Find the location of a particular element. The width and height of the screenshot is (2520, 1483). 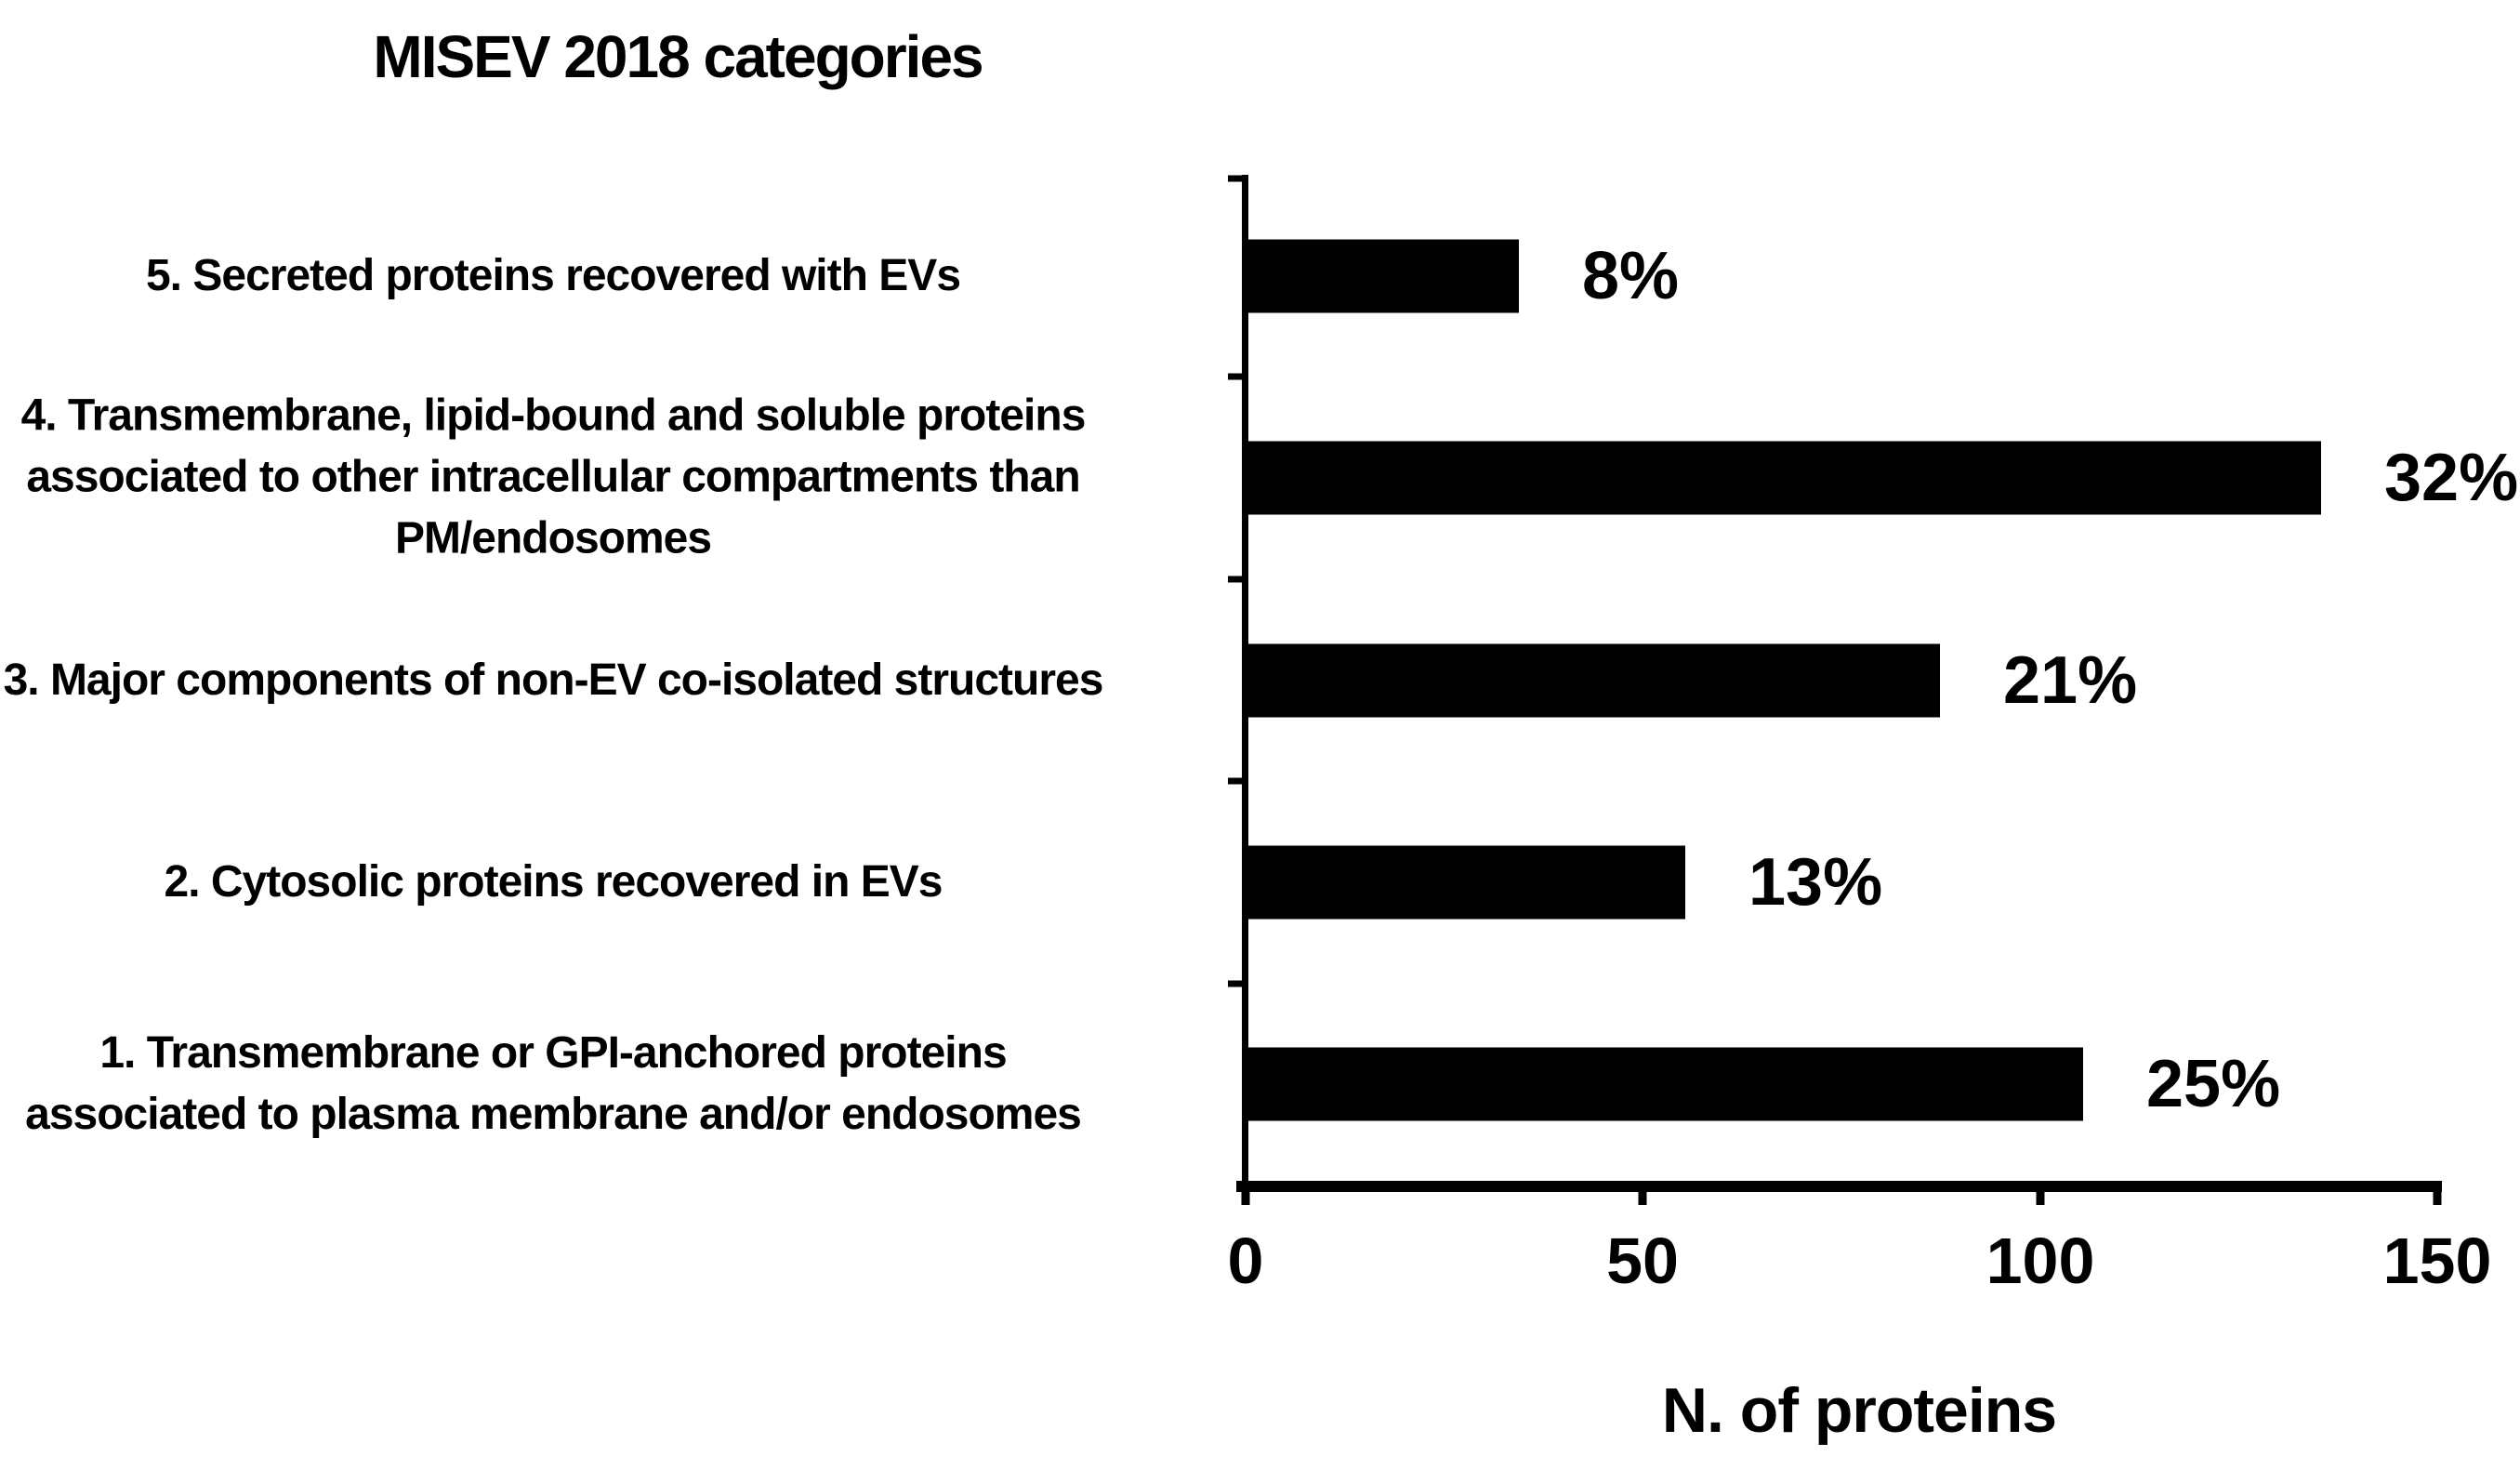

value-label-13pct: 13% is located at coordinates (1815, 882).